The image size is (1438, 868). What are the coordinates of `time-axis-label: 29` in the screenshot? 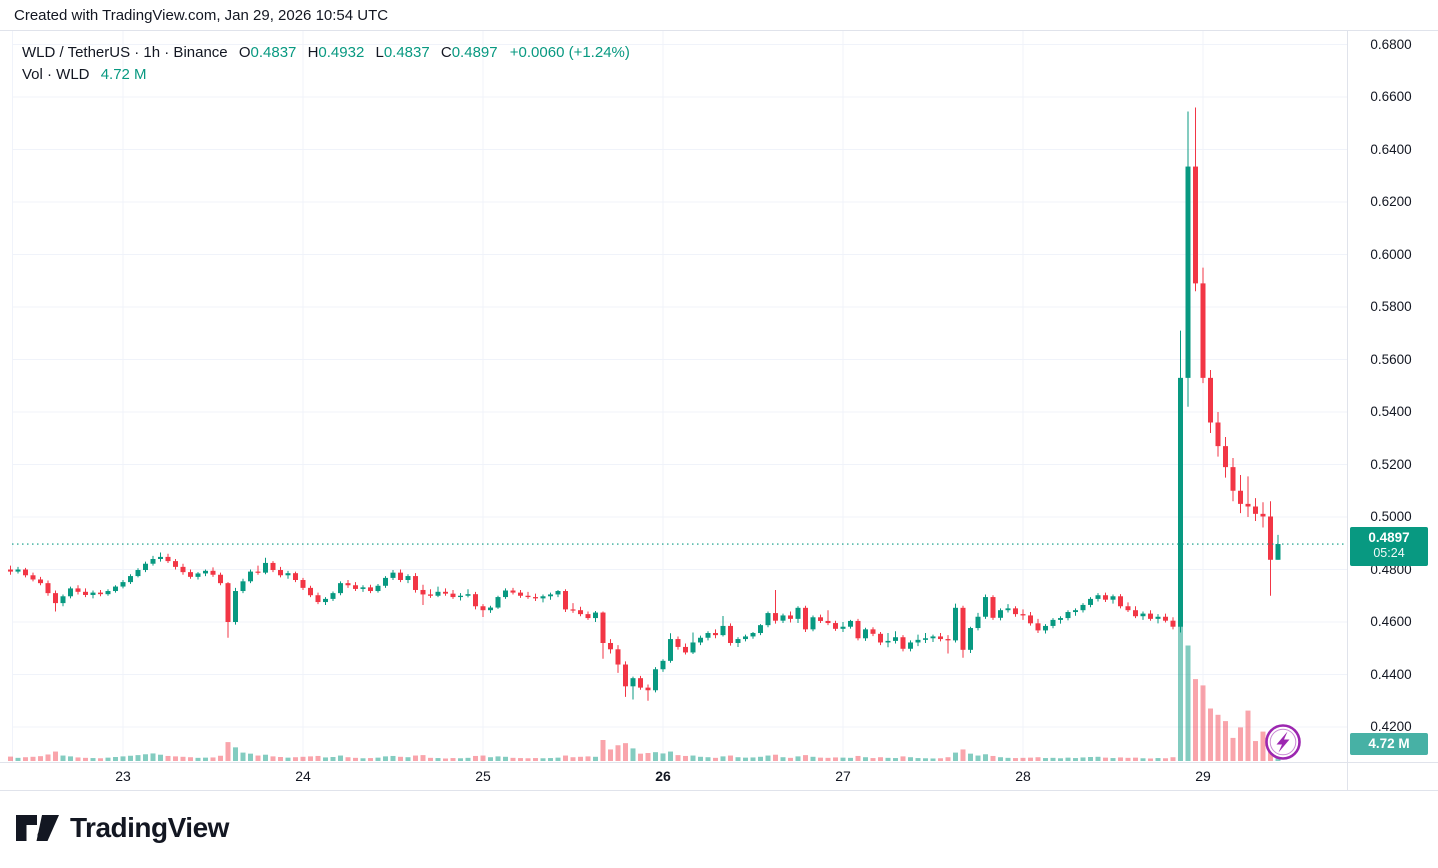 It's located at (1203, 776).